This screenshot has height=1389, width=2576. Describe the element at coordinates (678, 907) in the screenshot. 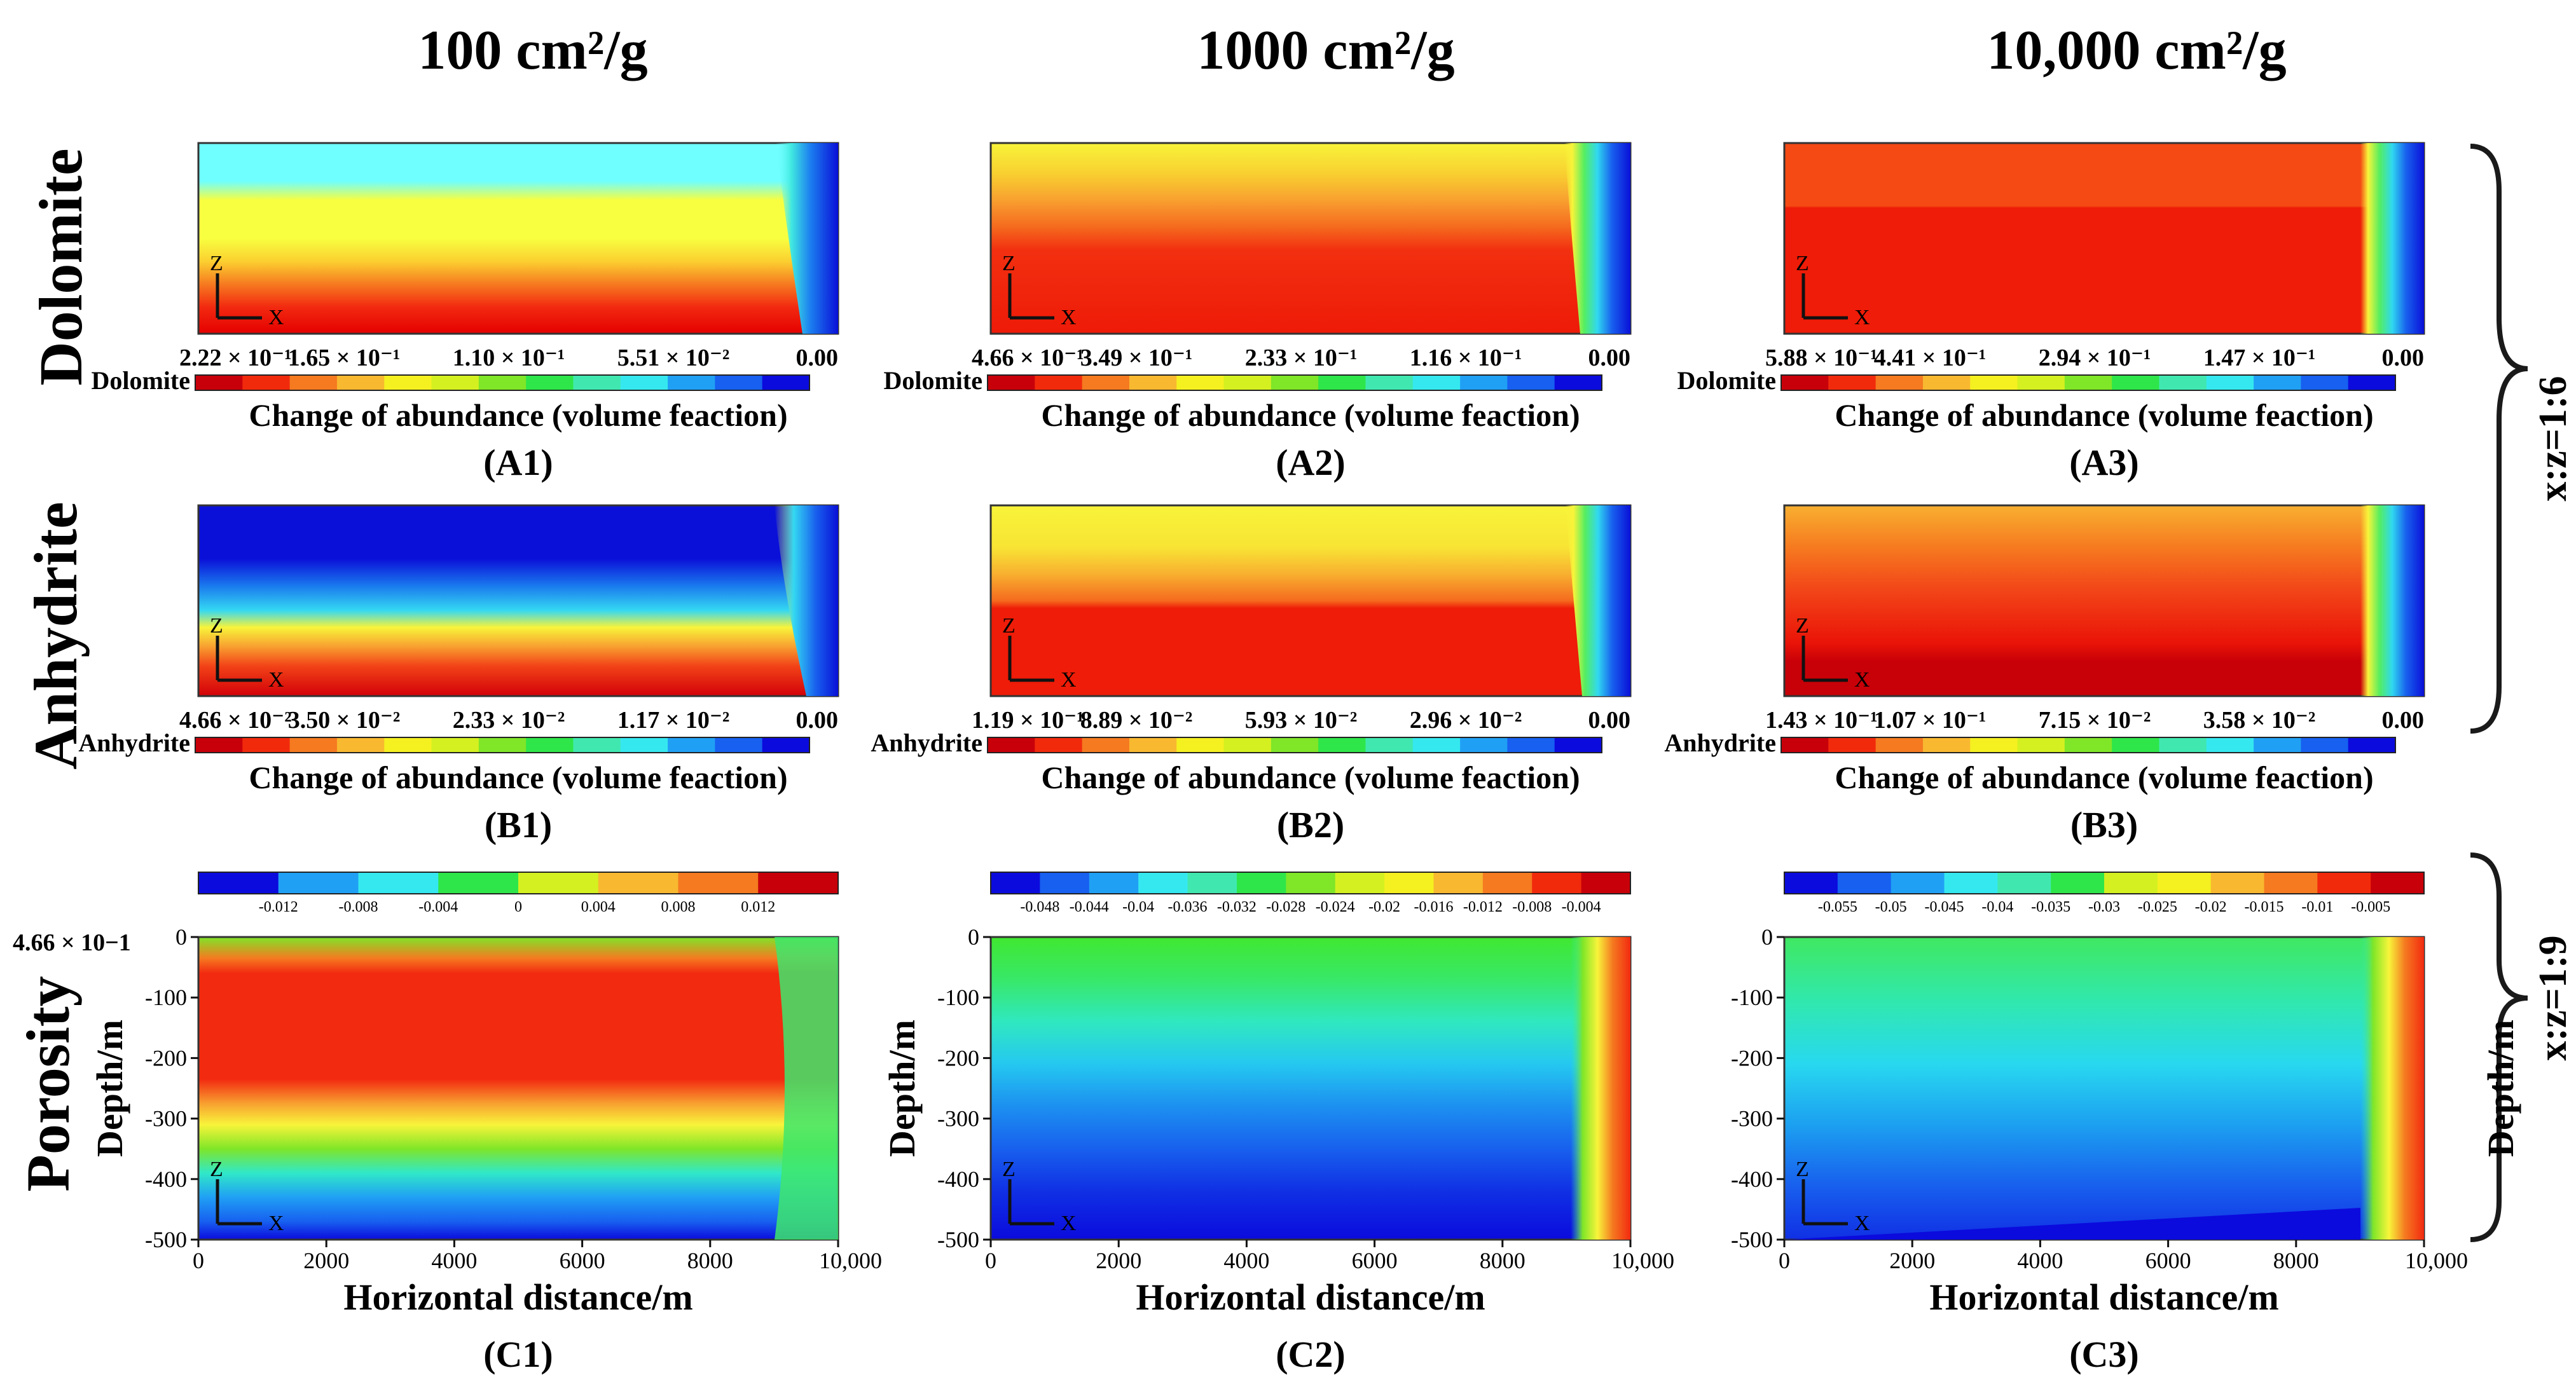

I see `c1-colorbar-tick: 0.008` at that location.